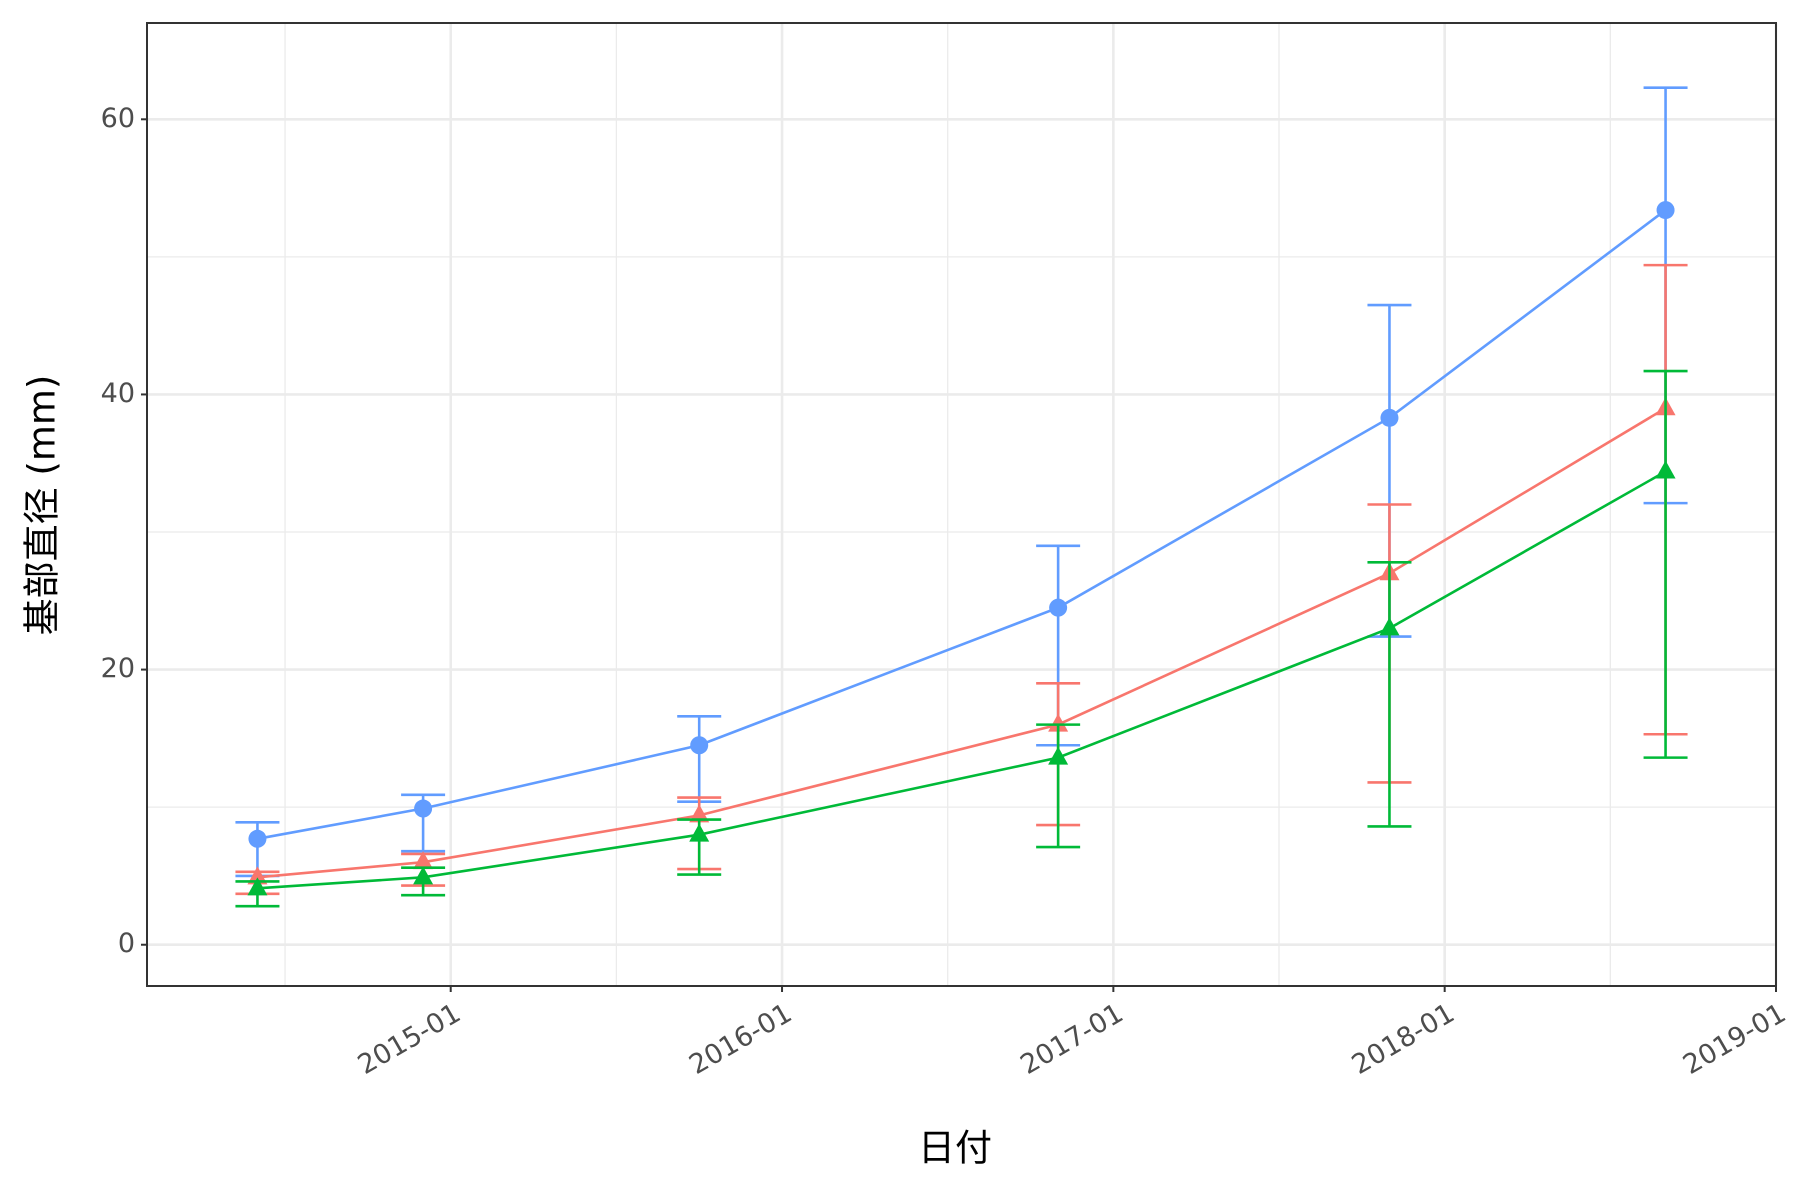 This screenshot has height=1200, width=1800. I want to click on y-tick-label: 60, so click(118, 118).